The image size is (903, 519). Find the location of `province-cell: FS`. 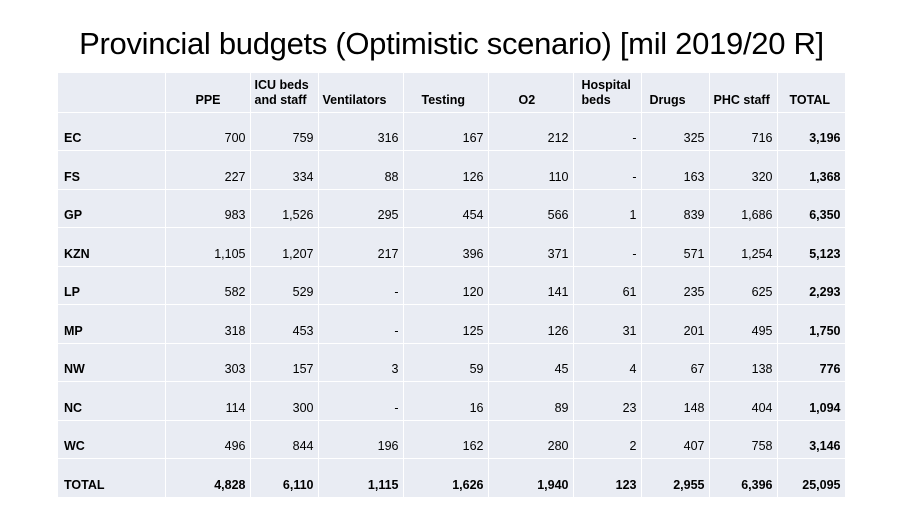

province-cell: FS is located at coordinates (112, 170).